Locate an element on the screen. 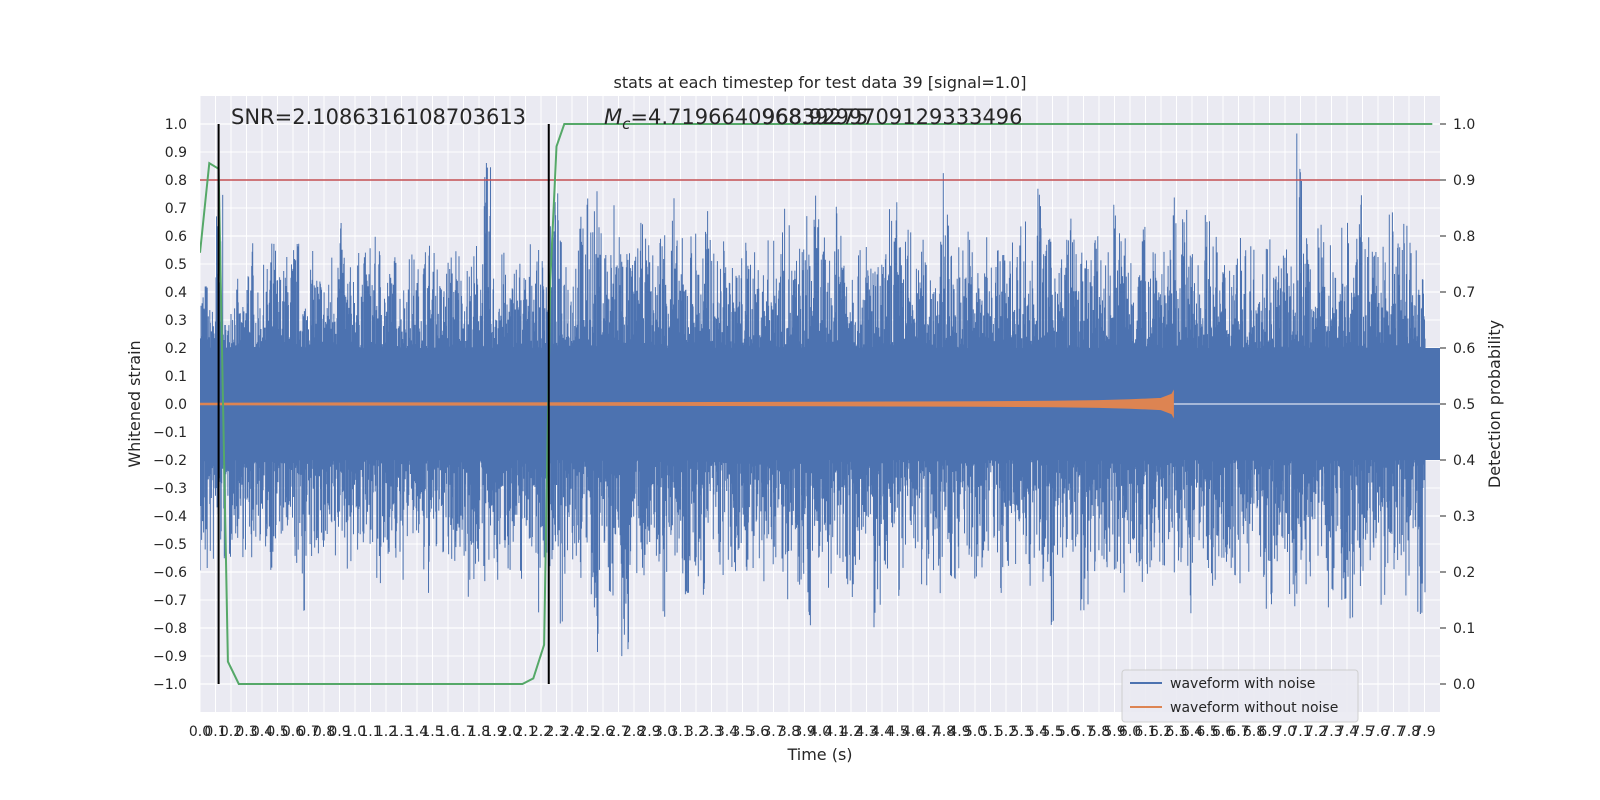  x-tick-label: 0.4 is located at coordinates (262, 732).